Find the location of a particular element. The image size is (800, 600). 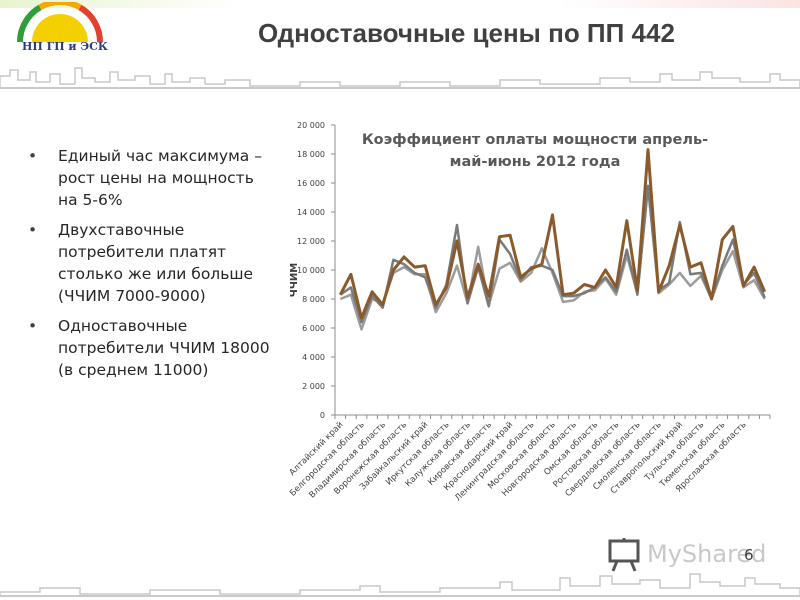

watermark: MyShared is located at coordinates (686, 557).